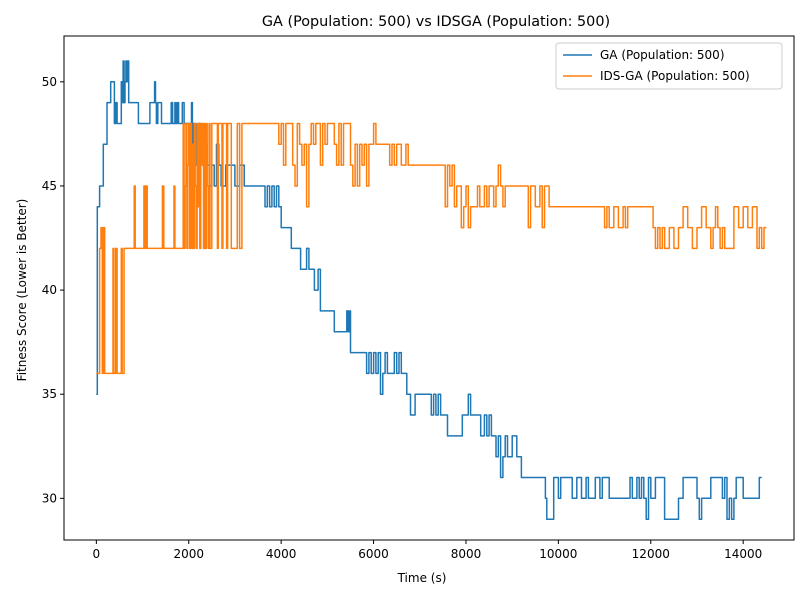  Describe the element at coordinates (49, 394) in the screenshot. I see `y-tick-label: 35` at that location.